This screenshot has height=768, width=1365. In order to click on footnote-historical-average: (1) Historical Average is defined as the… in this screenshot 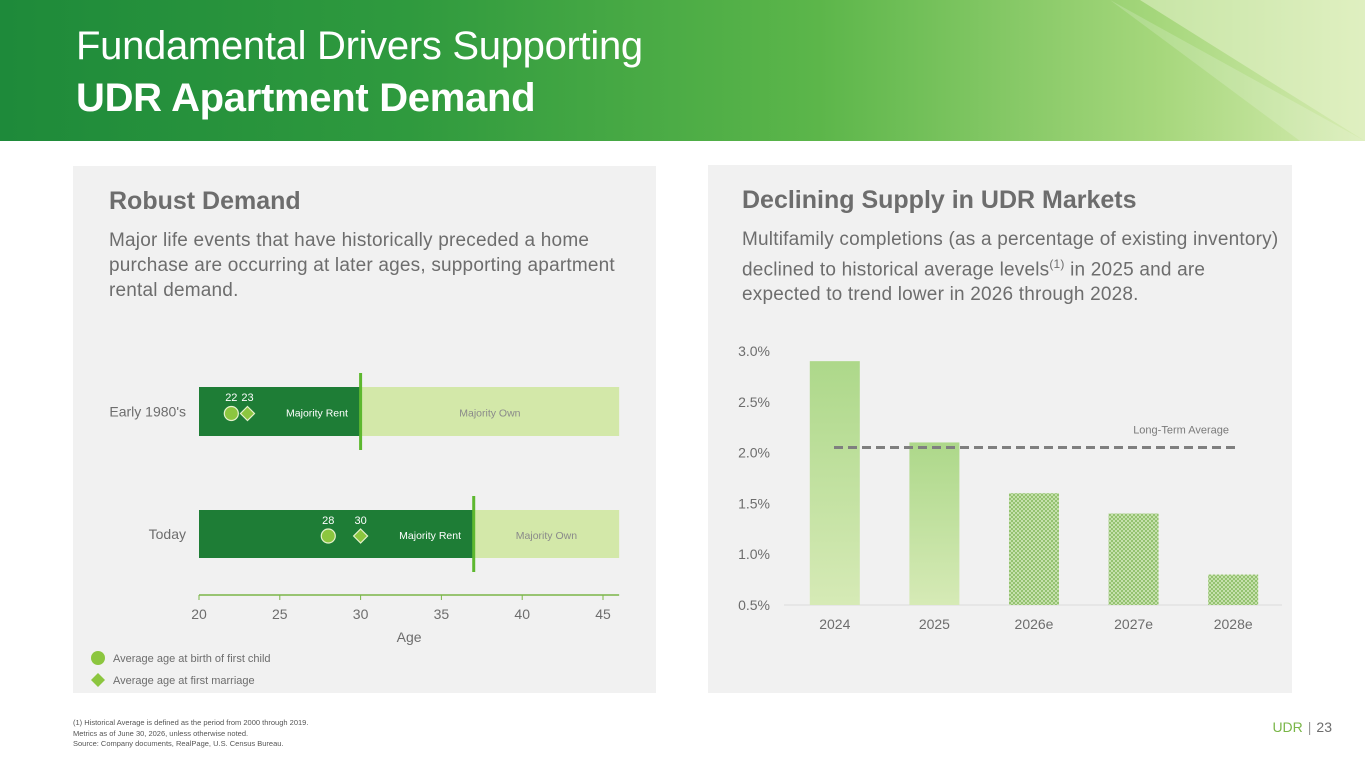, I will do `click(191, 722)`.